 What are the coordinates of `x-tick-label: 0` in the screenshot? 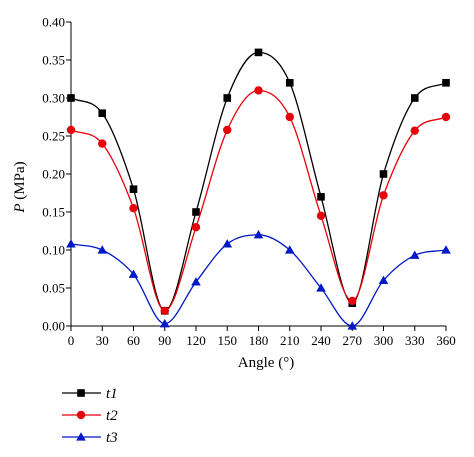 It's located at (71, 340).